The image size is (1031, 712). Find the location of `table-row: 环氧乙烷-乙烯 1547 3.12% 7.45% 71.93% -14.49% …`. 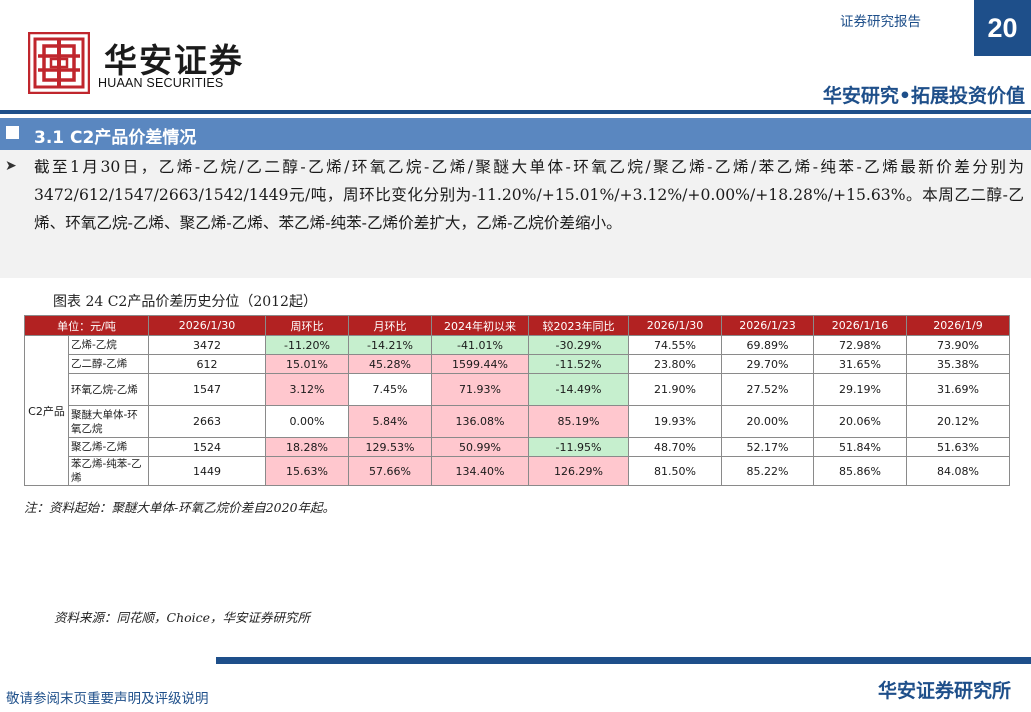

table-row: 环氧乙烷-乙烯 1547 3.12% 7.45% 71.93% -14.49% … is located at coordinates (517, 389).